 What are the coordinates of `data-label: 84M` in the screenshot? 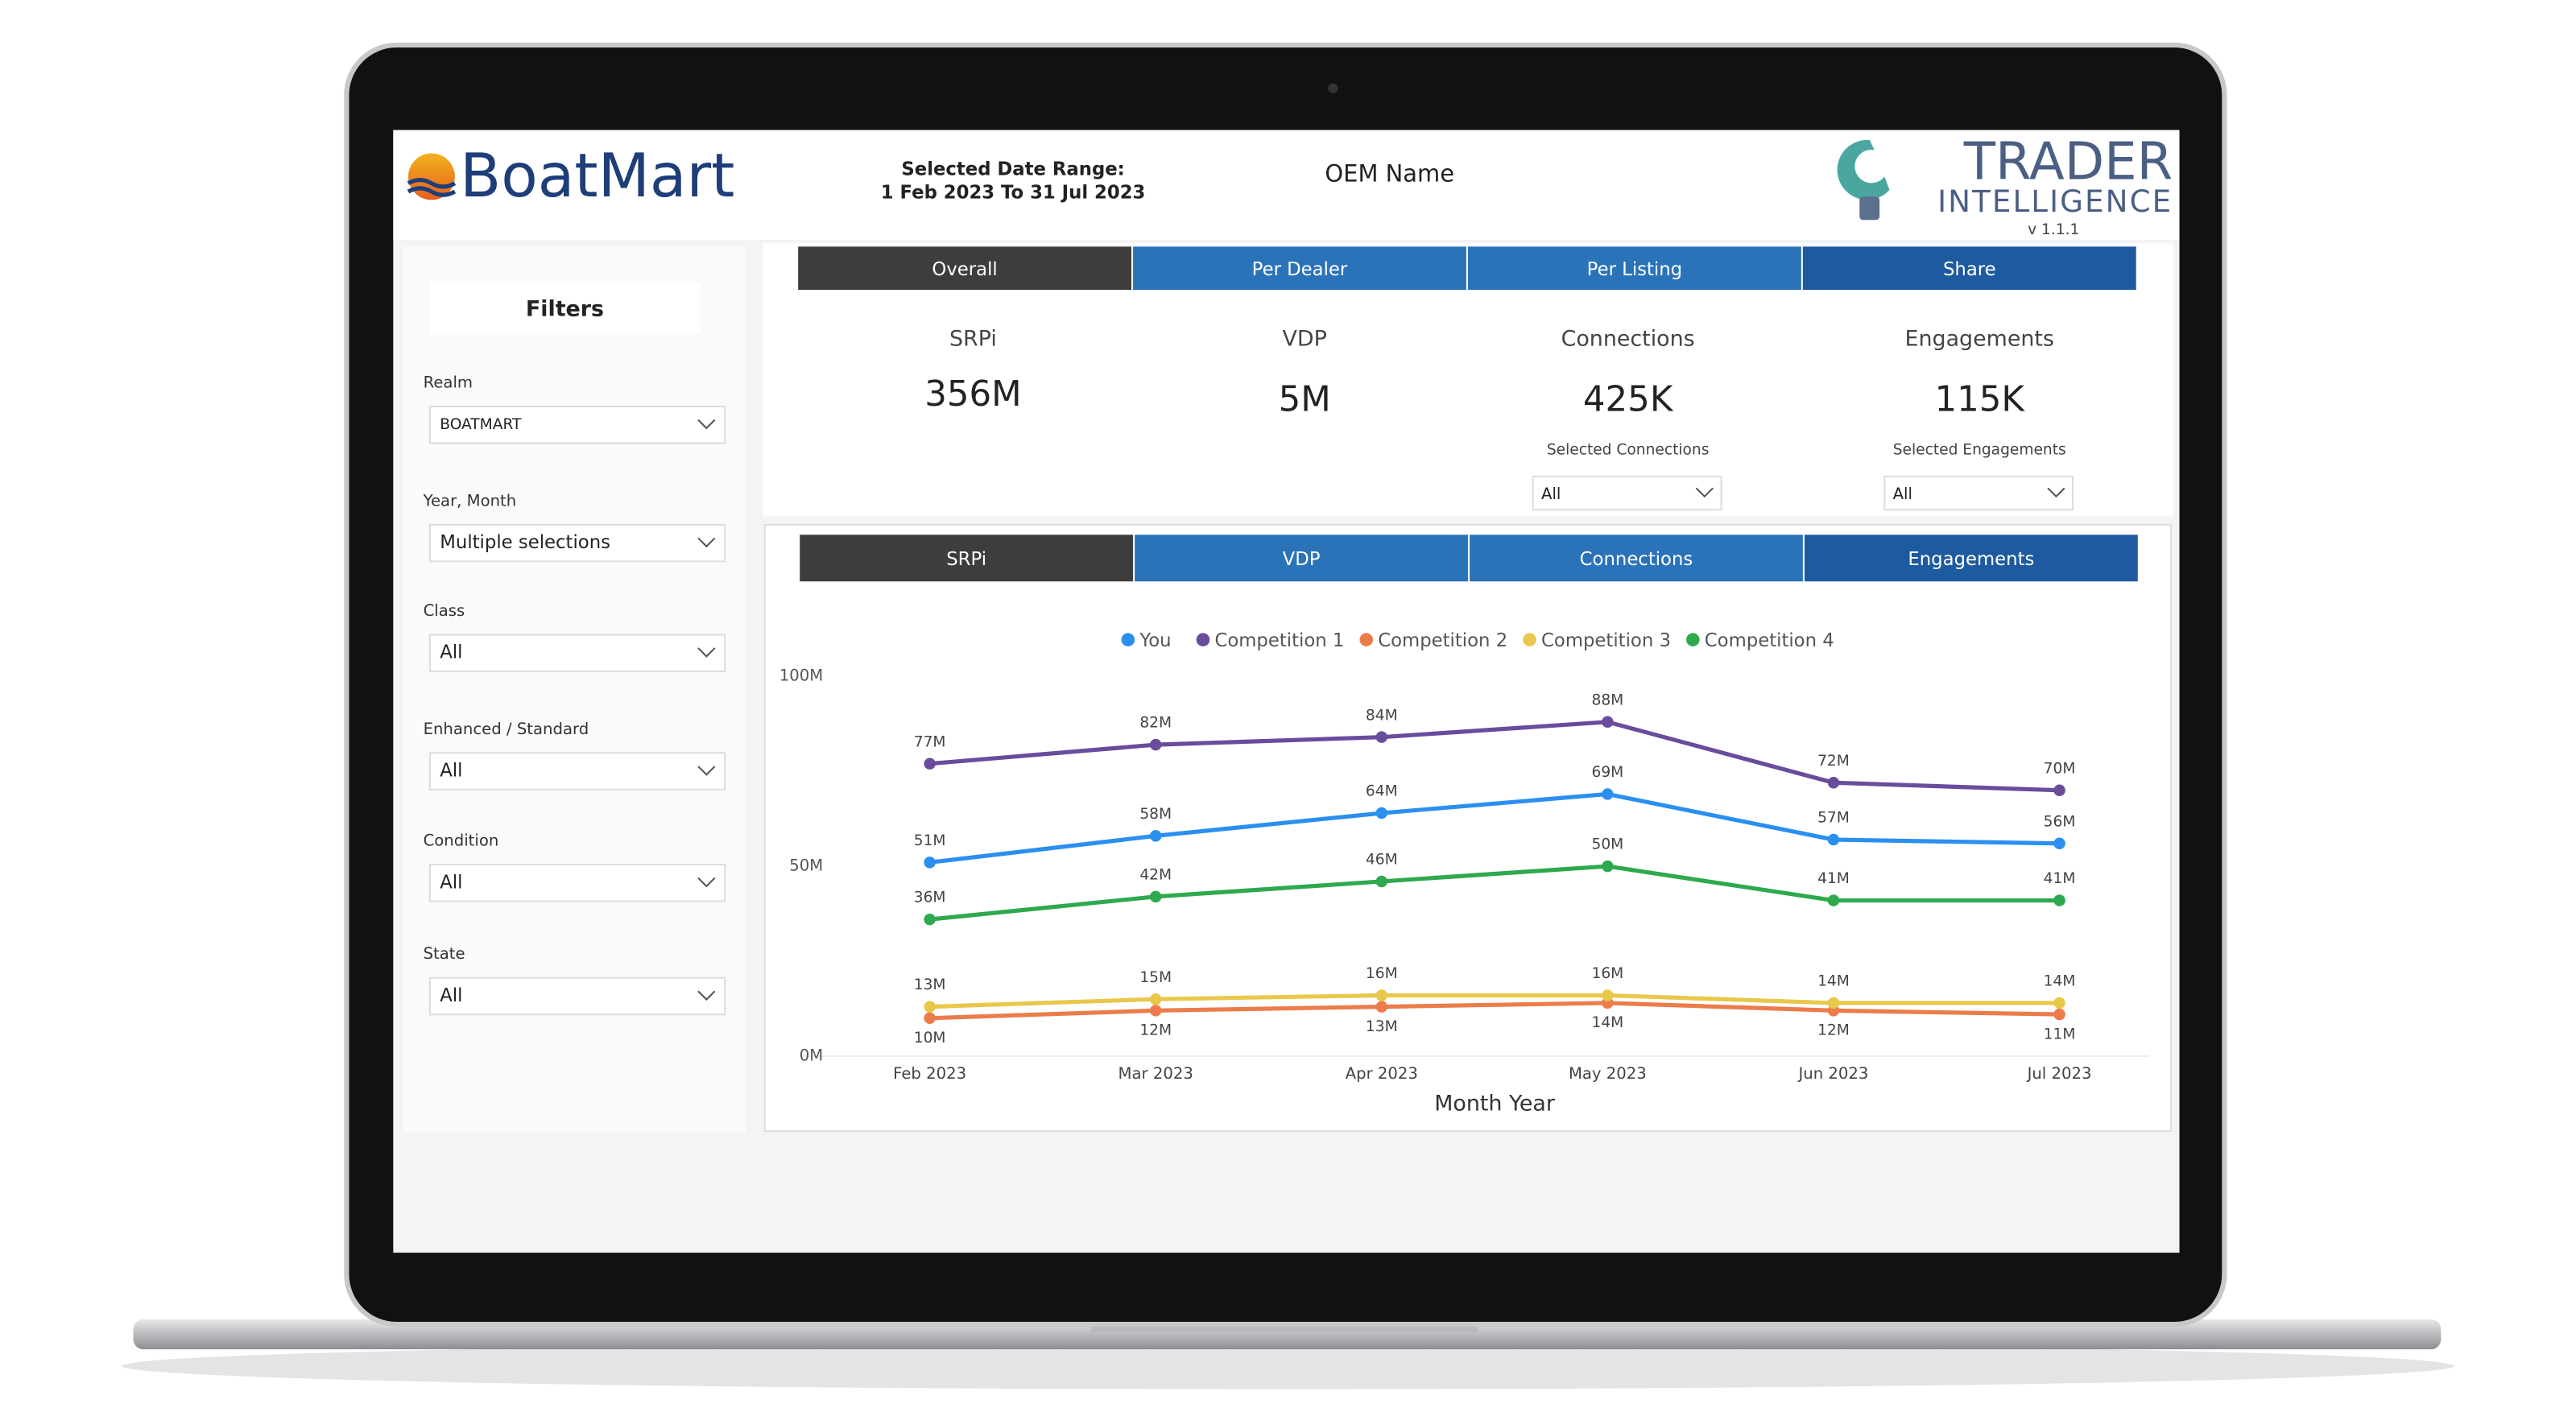 It's located at (1382, 715).